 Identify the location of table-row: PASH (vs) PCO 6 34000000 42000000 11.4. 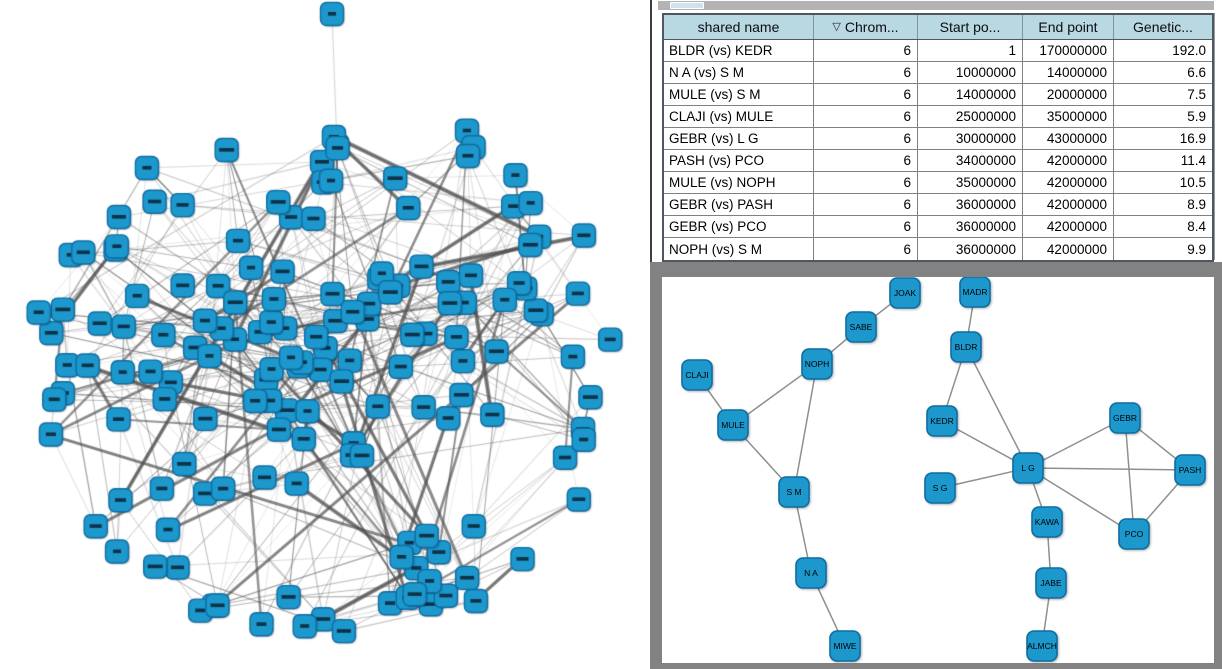
(938, 161).